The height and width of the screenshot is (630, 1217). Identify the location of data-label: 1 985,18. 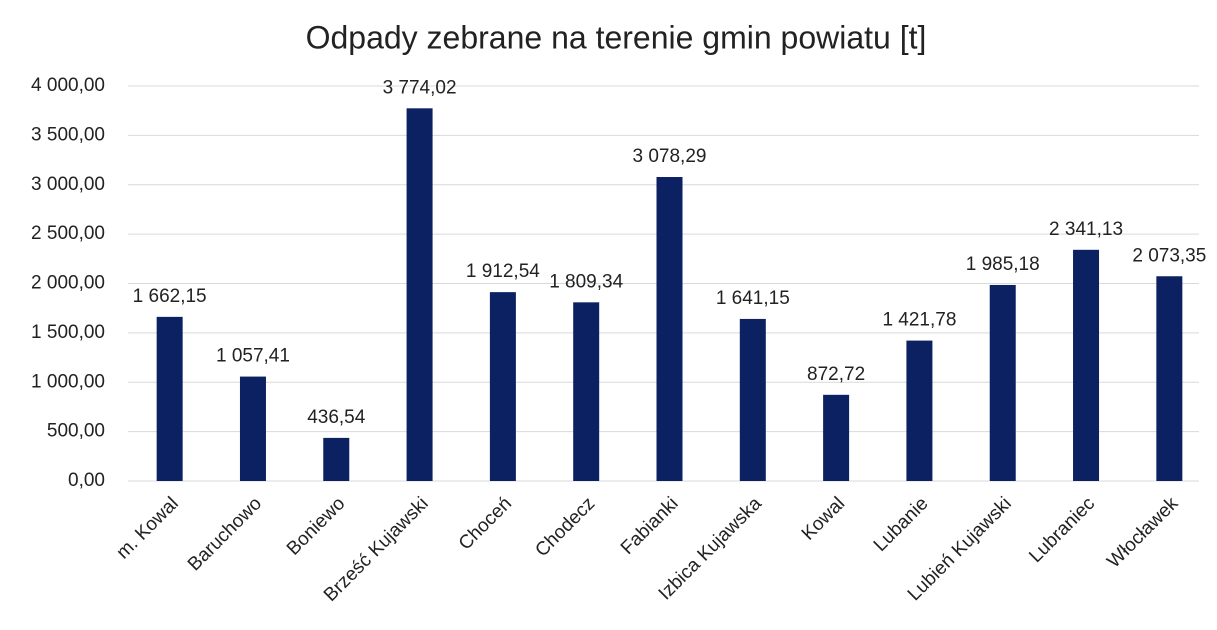
(1003, 264).